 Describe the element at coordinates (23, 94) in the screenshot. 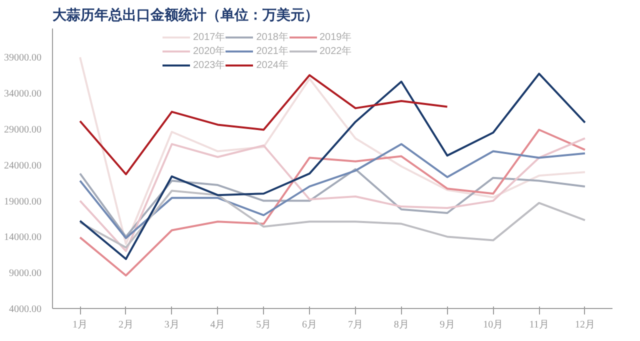

I see `y-tick-label: 34000.00` at that location.